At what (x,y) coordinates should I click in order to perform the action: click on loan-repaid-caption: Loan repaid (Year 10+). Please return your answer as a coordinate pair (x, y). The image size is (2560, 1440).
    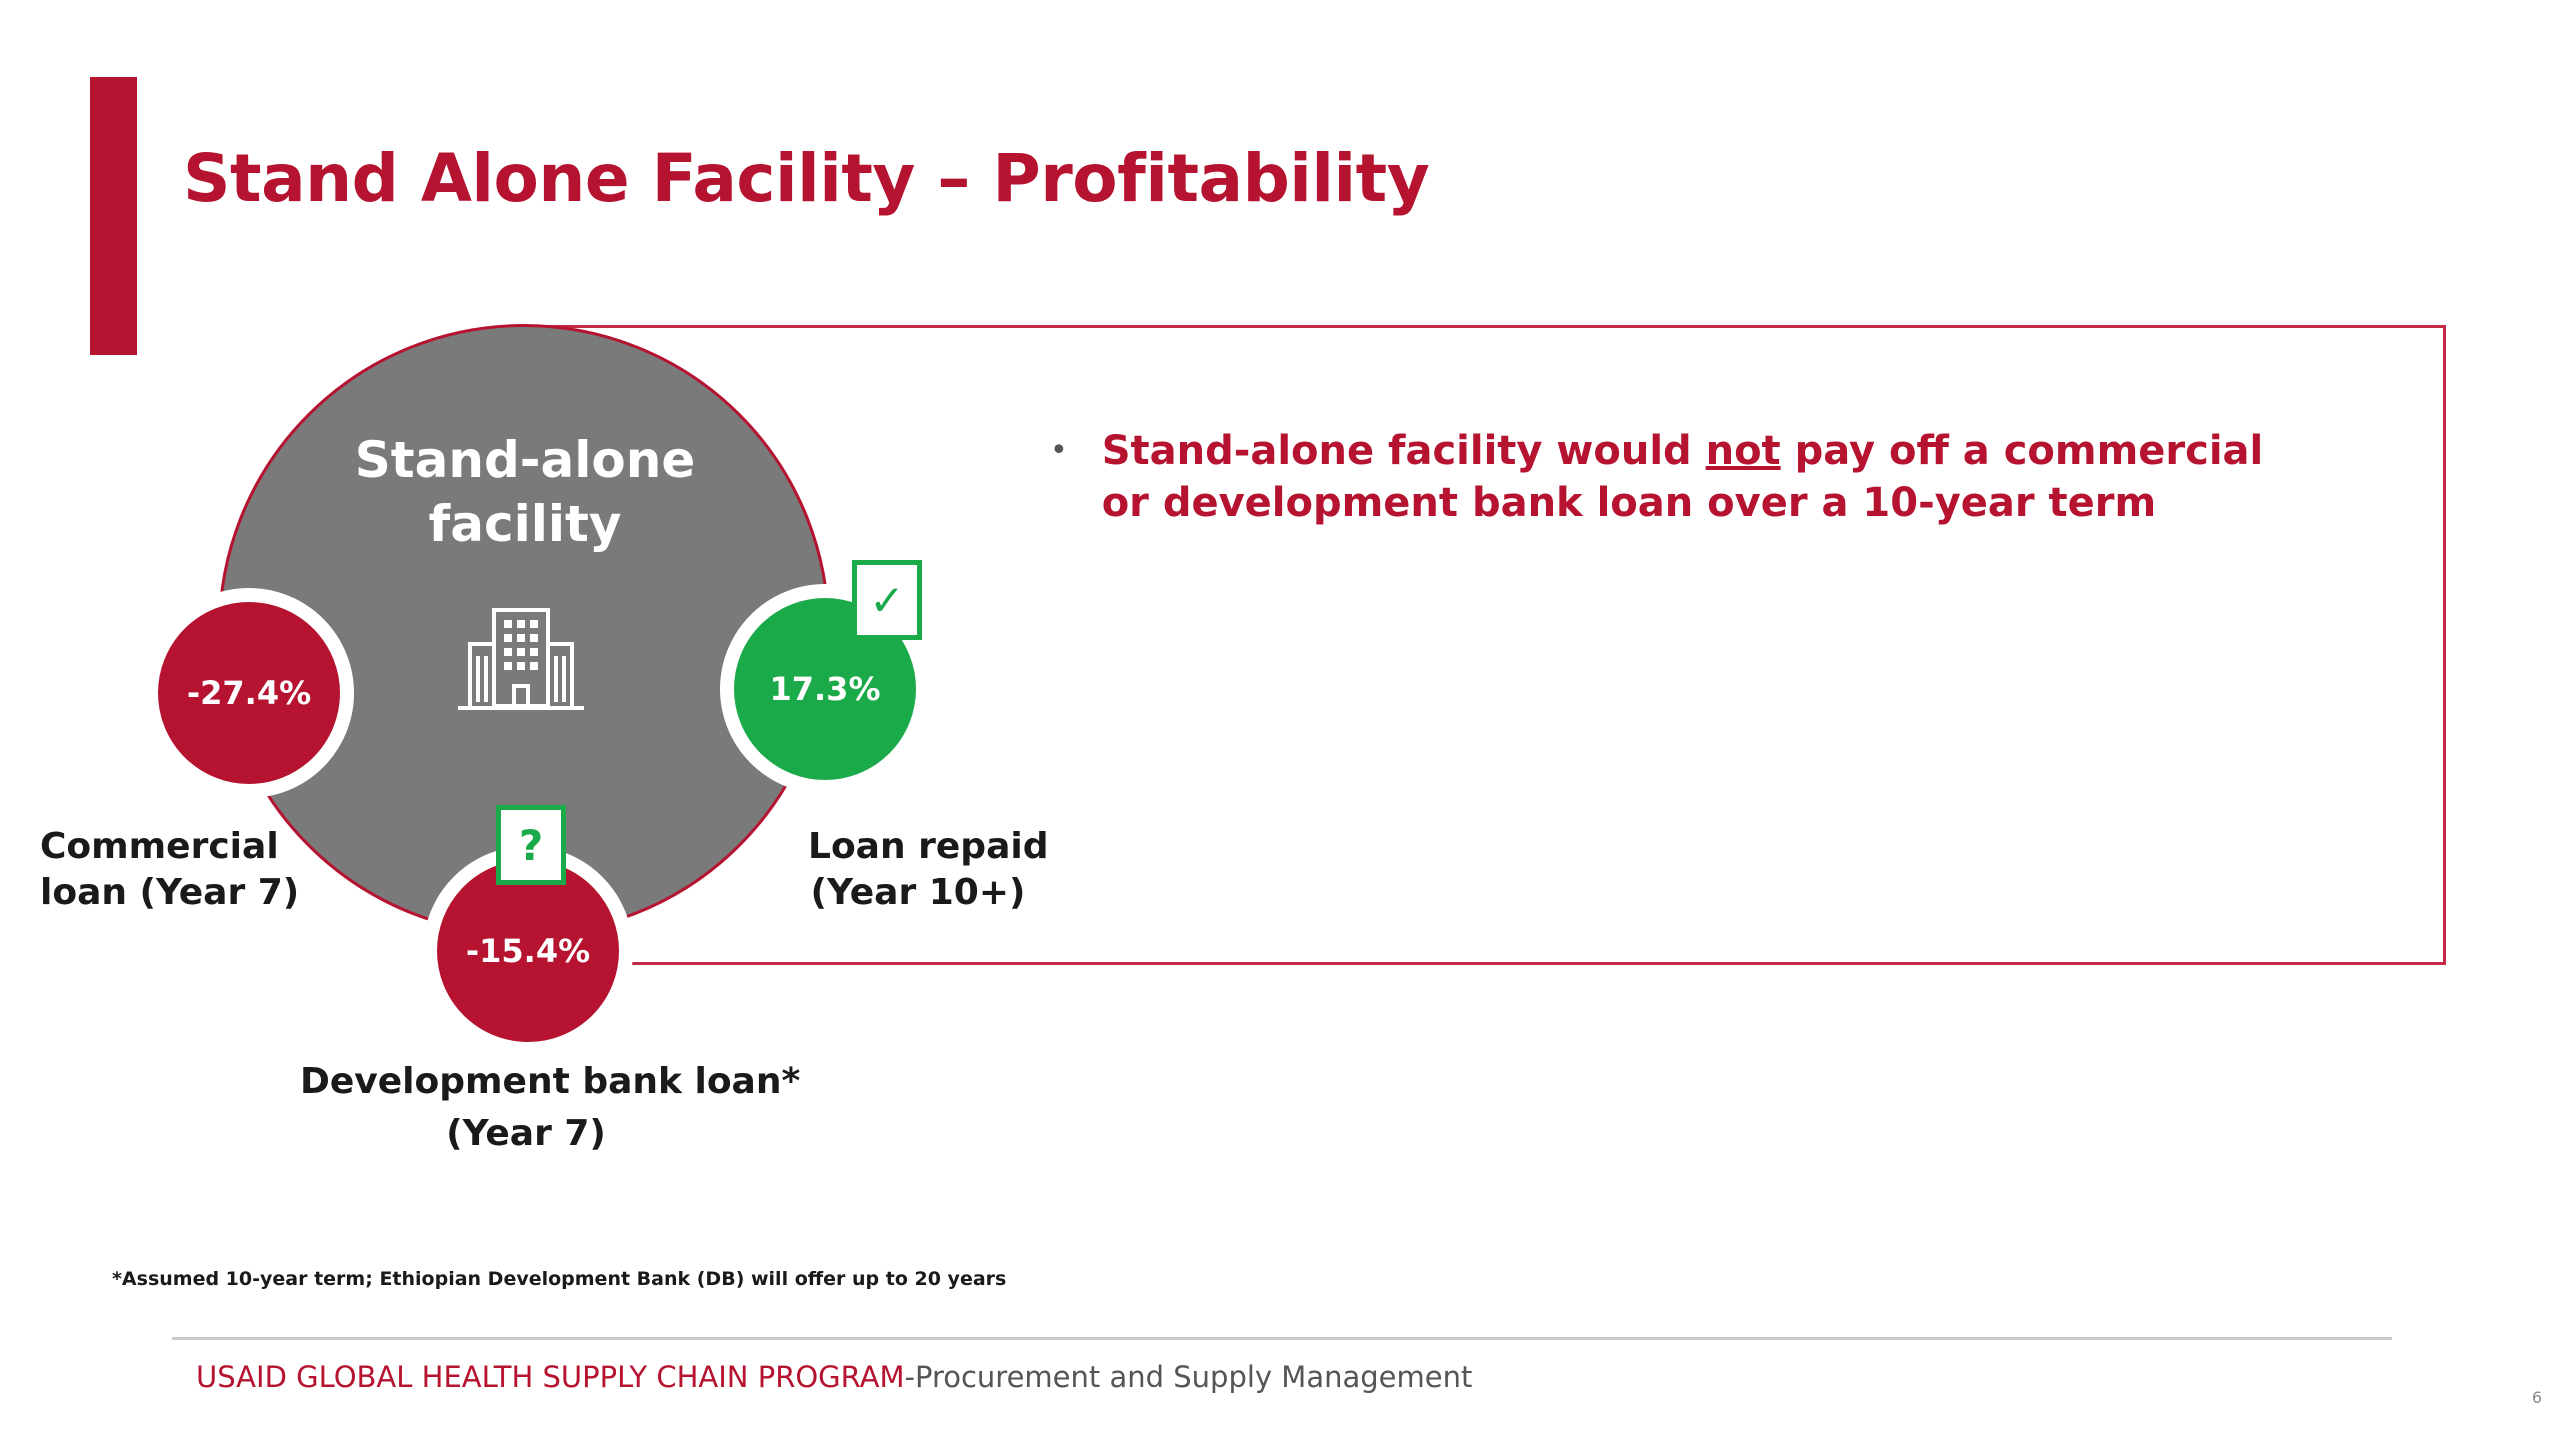
    Looking at the image, I should click on (928, 870).